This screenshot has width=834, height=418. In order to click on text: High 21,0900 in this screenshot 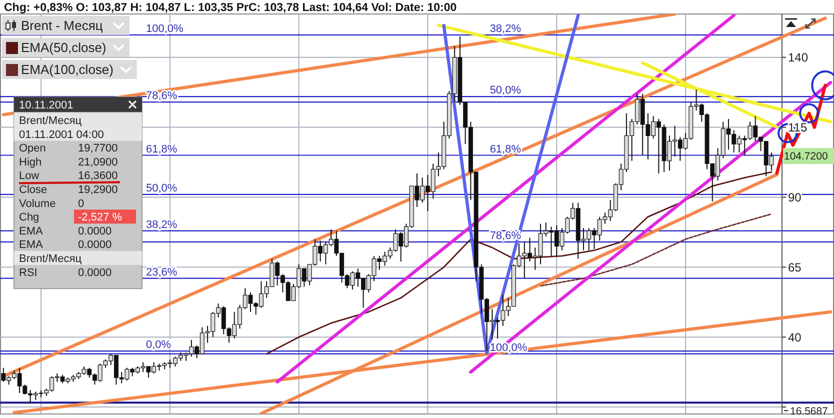, I will do `click(68, 162)`.